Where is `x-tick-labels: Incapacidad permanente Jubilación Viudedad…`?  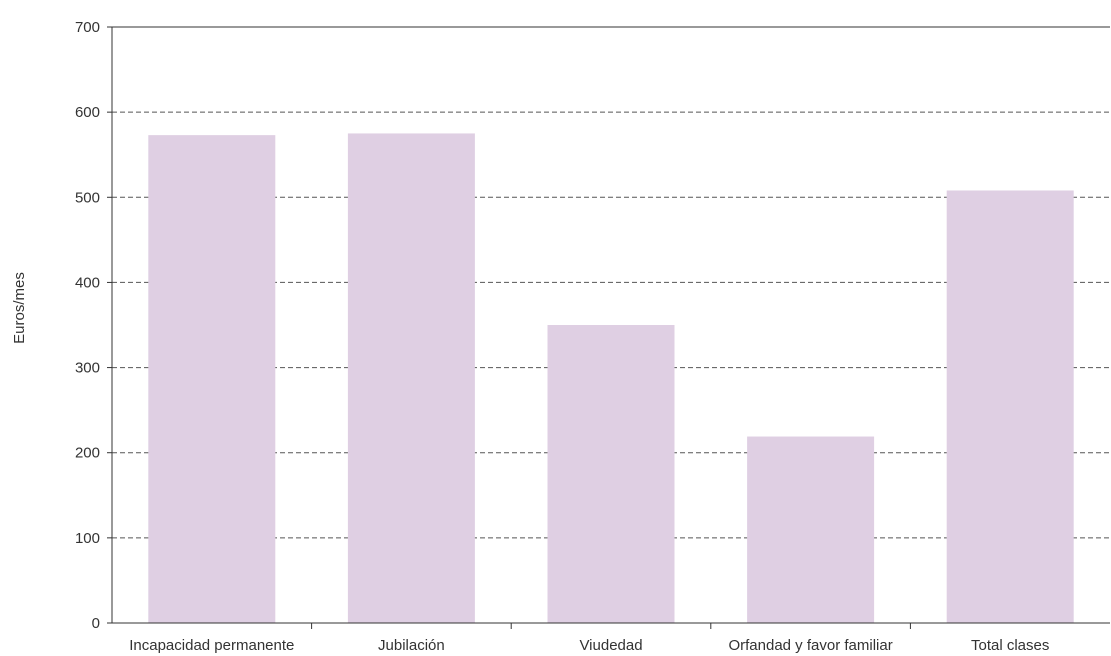
x-tick-labels: Incapacidad permanente Jubilación Viudedad… is located at coordinates (589, 645).